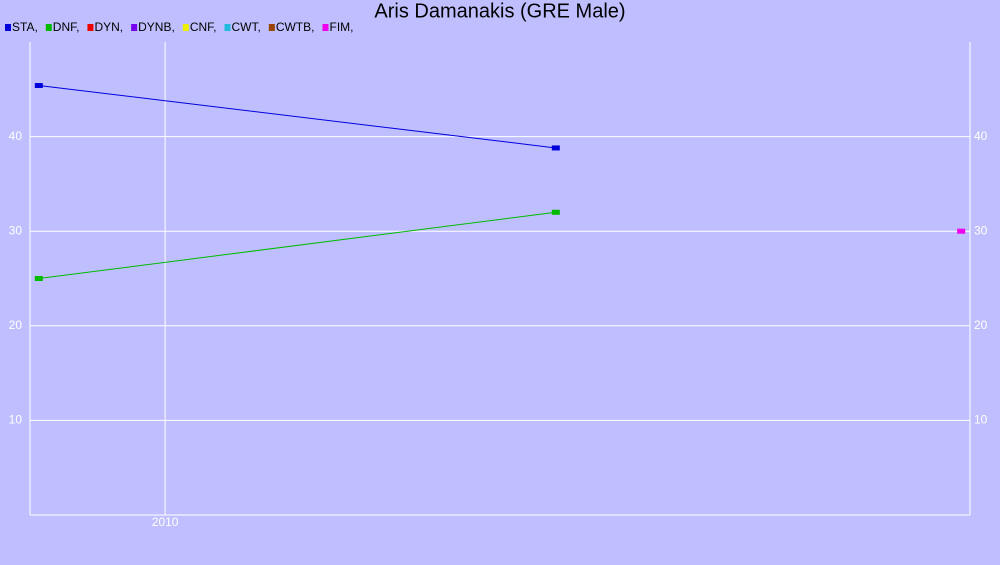 The image size is (1000, 565). What do you see at coordinates (108, 27) in the screenshot?
I see `legend-label: DYN,` at bounding box center [108, 27].